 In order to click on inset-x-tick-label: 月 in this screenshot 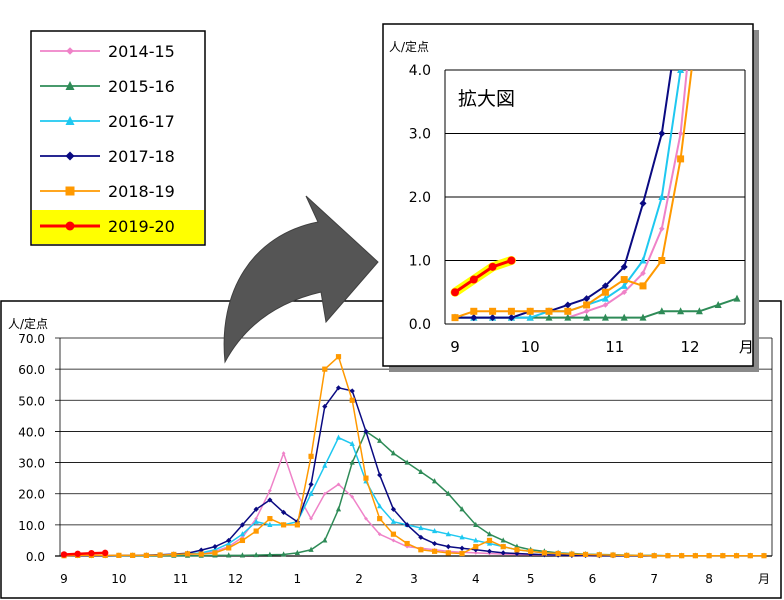, I will do `click(746, 347)`.